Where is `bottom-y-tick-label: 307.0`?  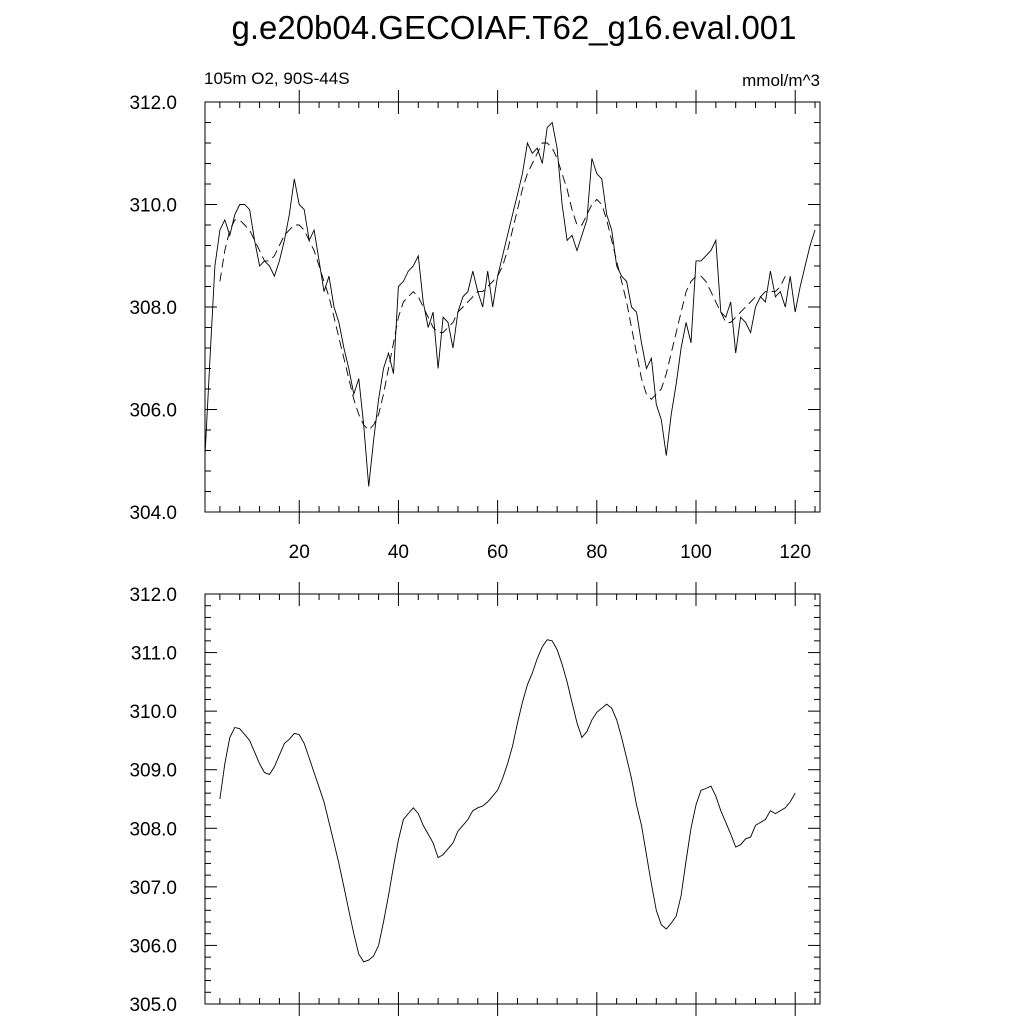
bottom-y-tick-label: 307.0 is located at coordinates (153, 888).